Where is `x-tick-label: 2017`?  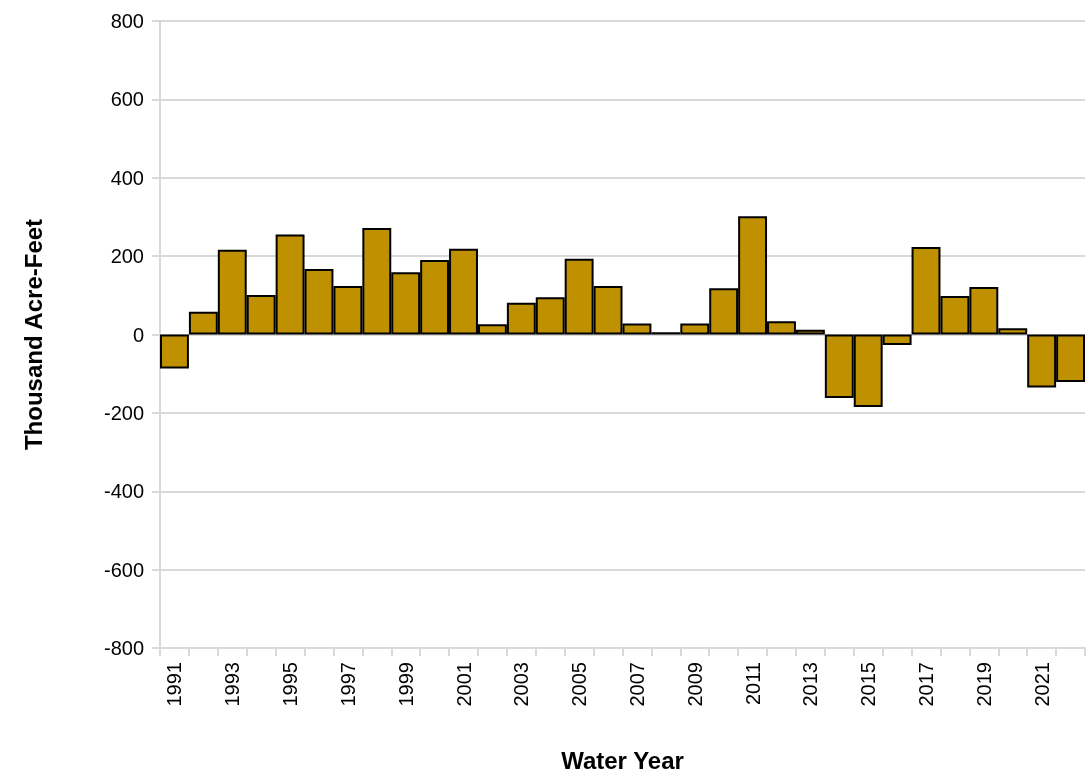 x-tick-label: 2017 is located at coordinates (926, 684).